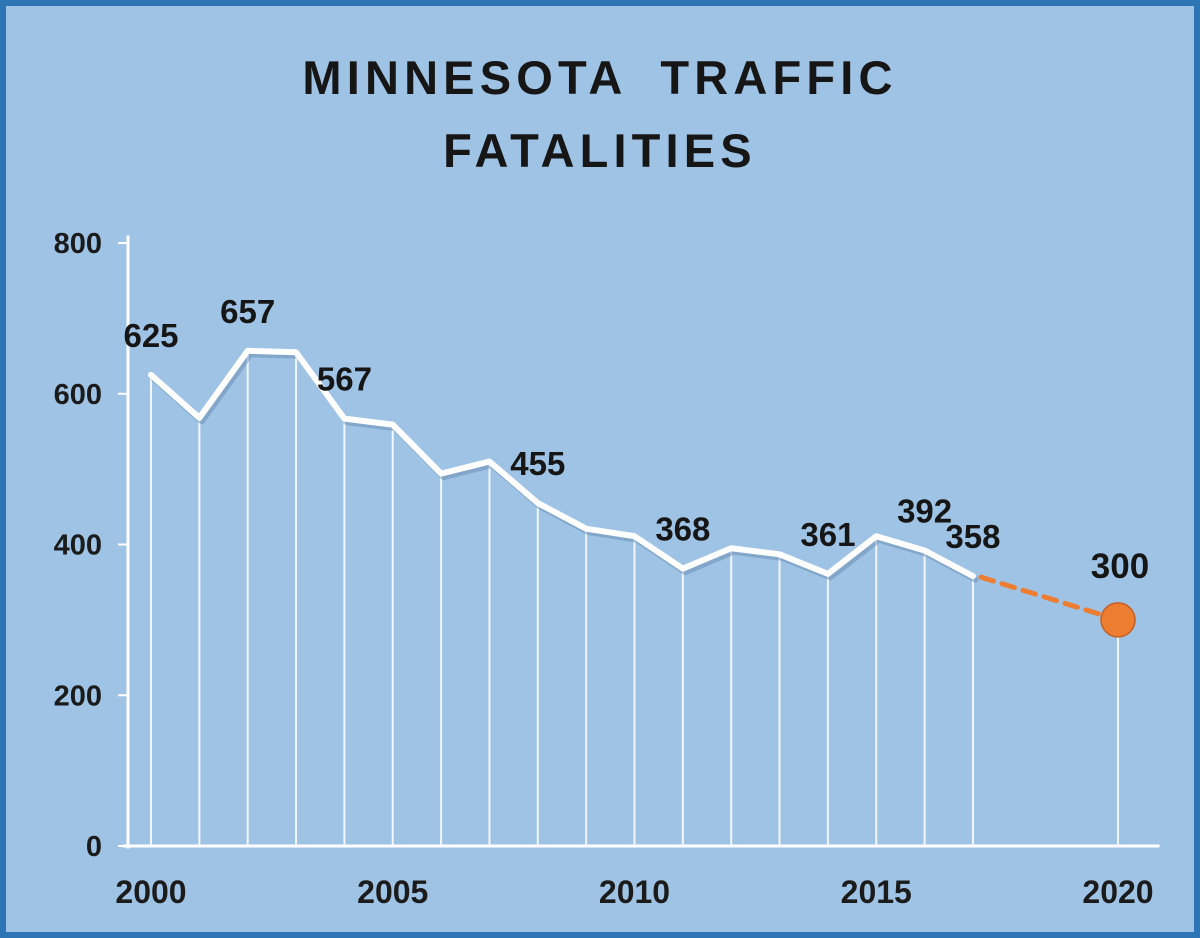 This screenshot has width=1200, height=938. Describe the element at coordinates (247, 311) in the screenshot. I see `data-label: 657` at that location.